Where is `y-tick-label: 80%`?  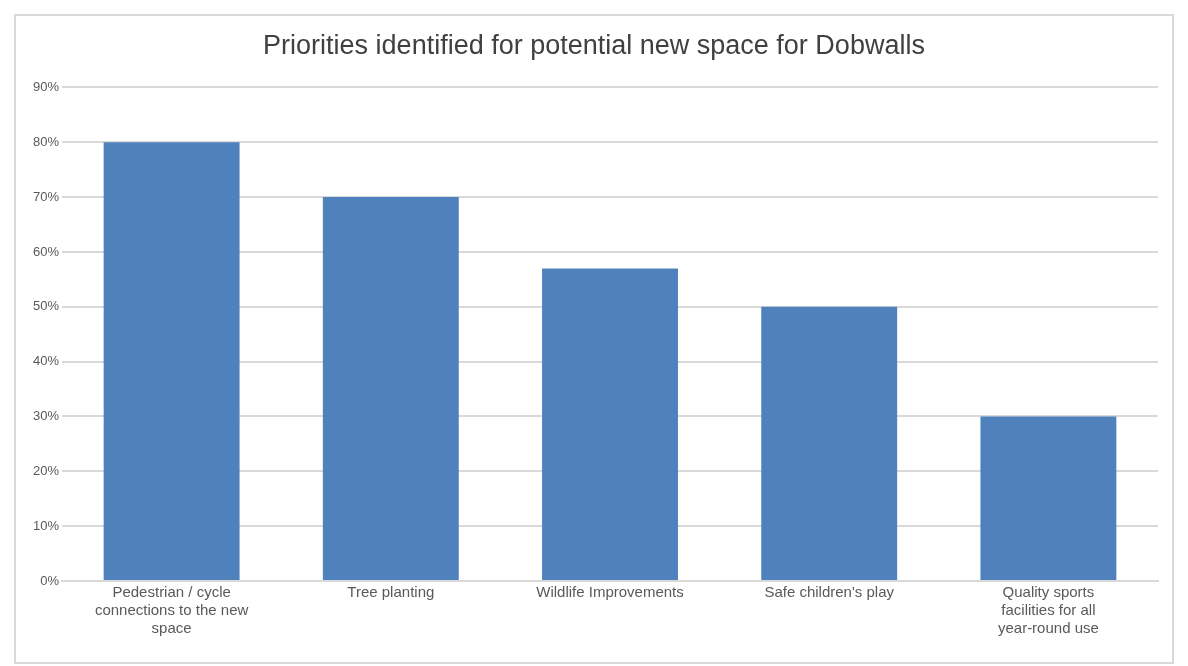 y-tick-label: 80% is located at coordinates (46, 141).